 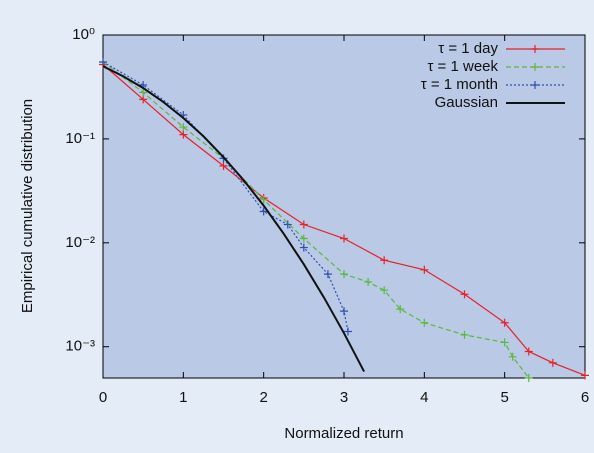 I want to click on y-tick-label: 10⁻³, so click(x=80, y=346).